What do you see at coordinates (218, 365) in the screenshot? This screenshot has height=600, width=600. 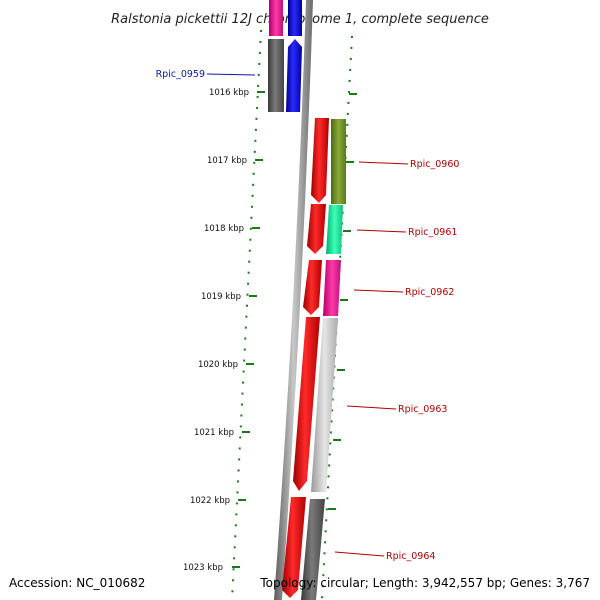 I see `scale-label: 1020 kbp` at bounding box center [218, 365].